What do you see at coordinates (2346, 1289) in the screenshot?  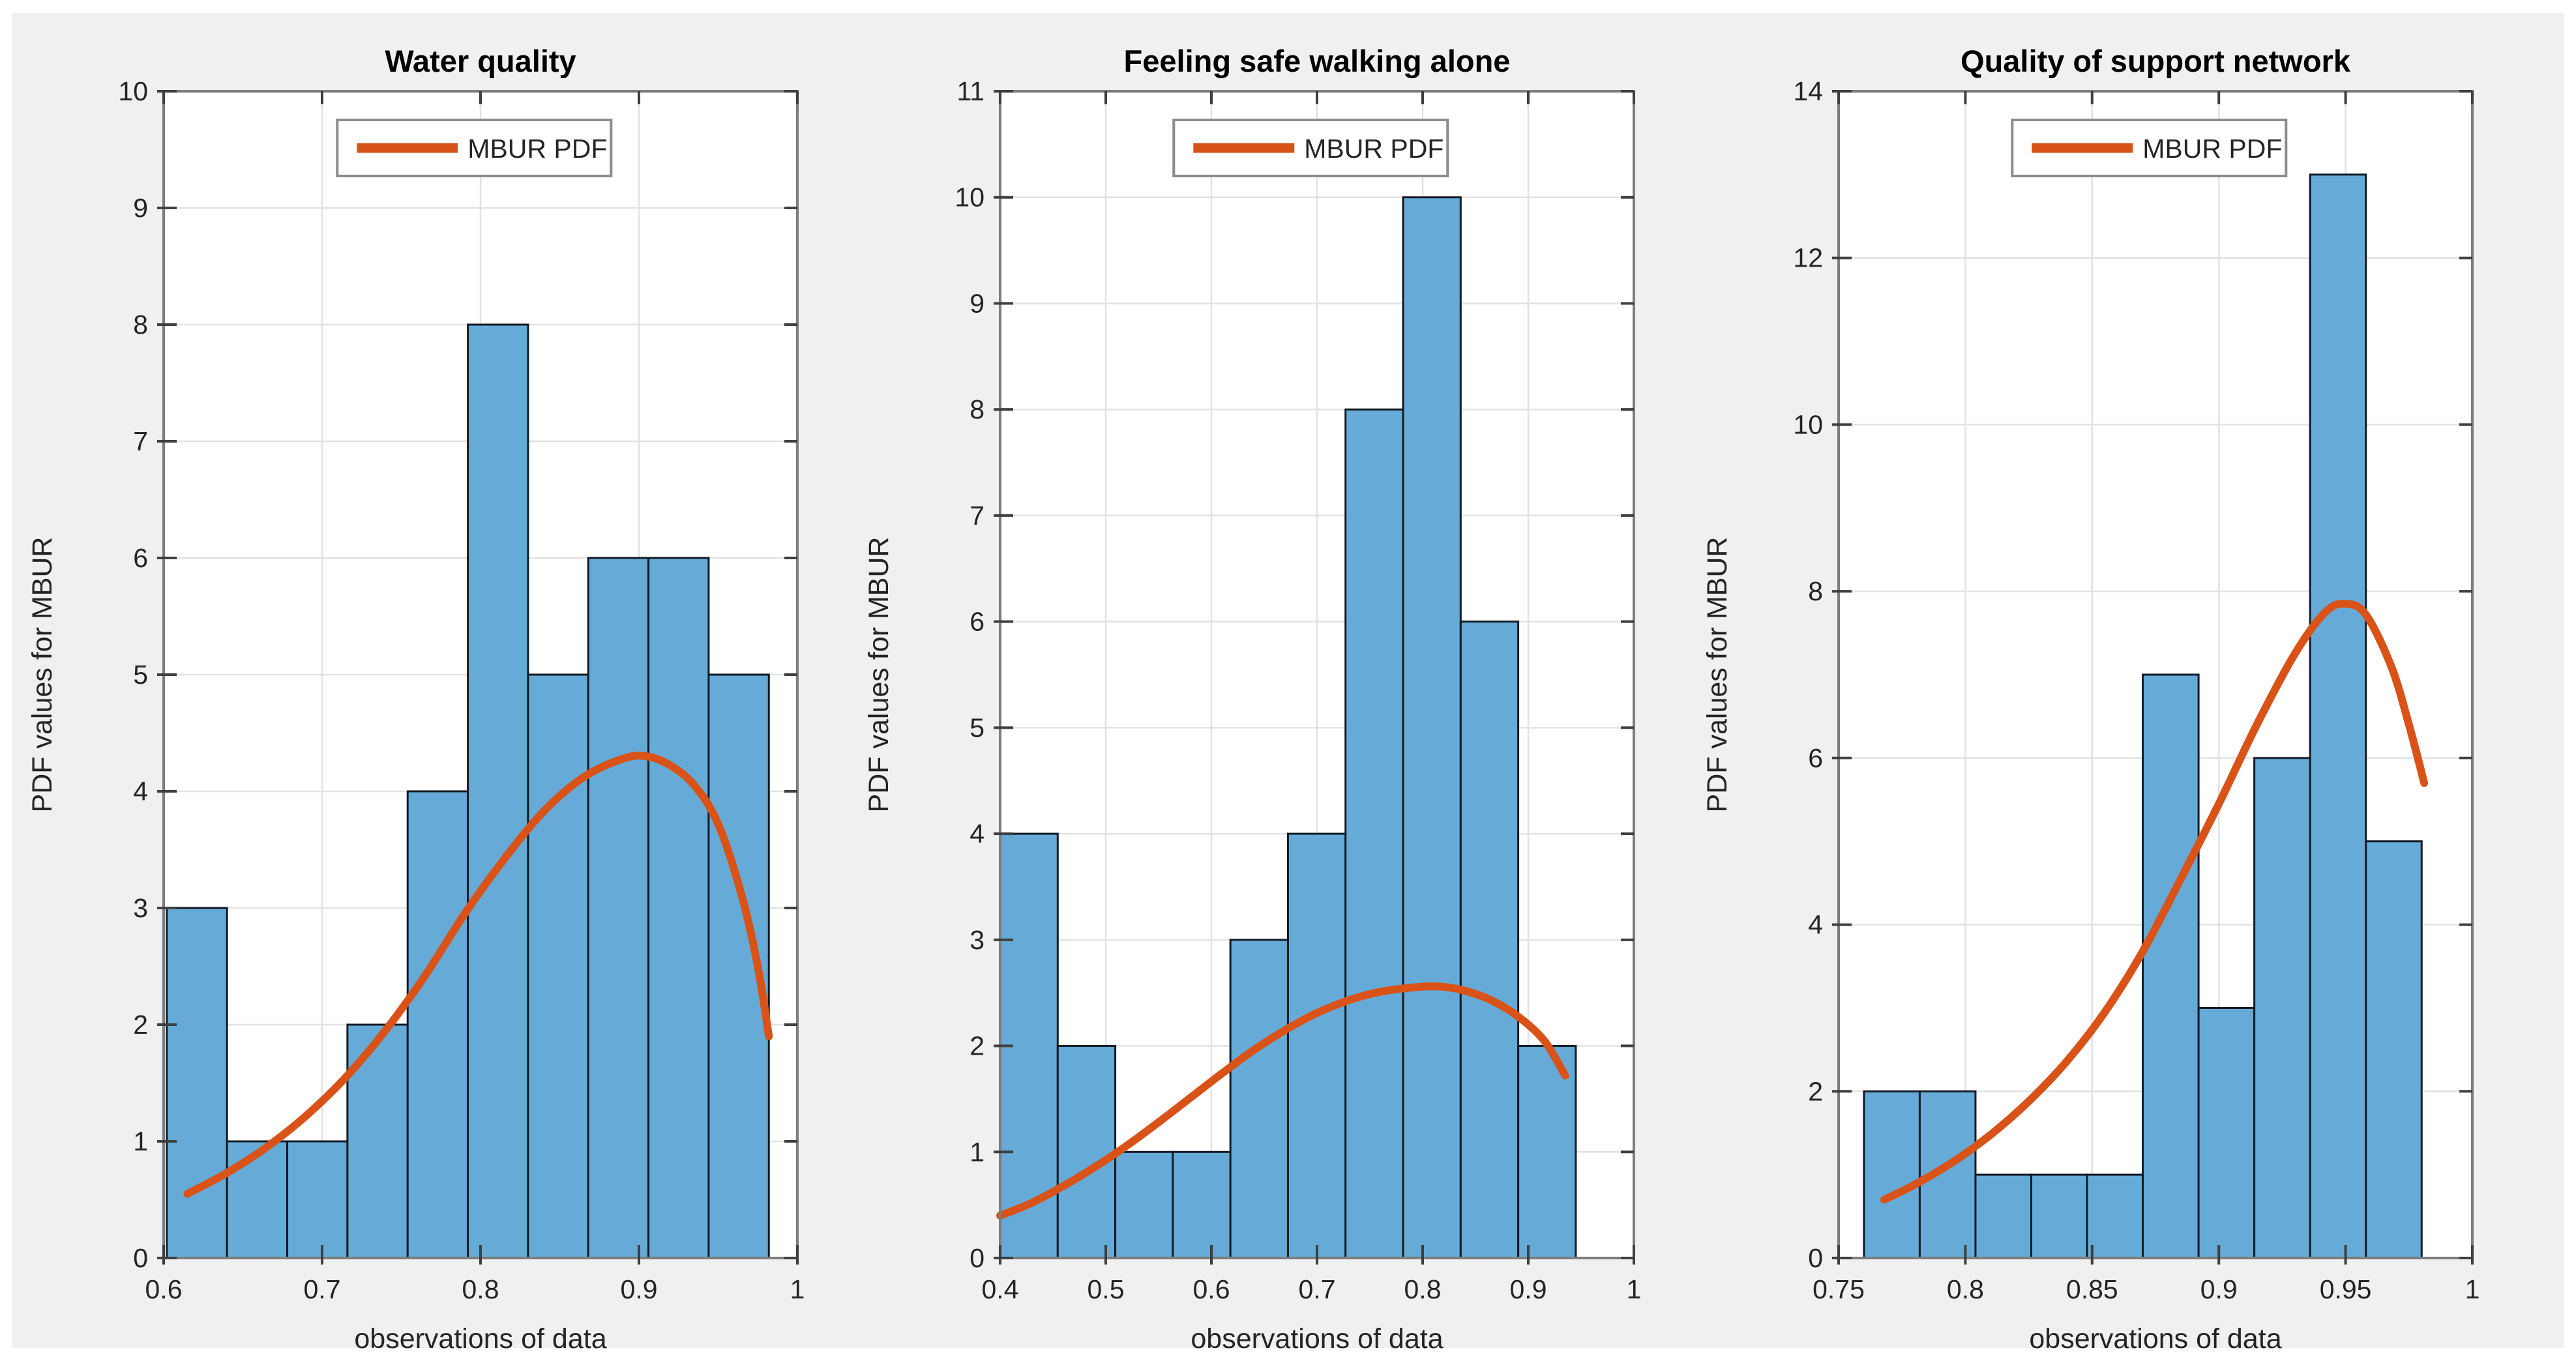 I see `x-tick-label: 0.95` at bounding box center [2346, 1289].